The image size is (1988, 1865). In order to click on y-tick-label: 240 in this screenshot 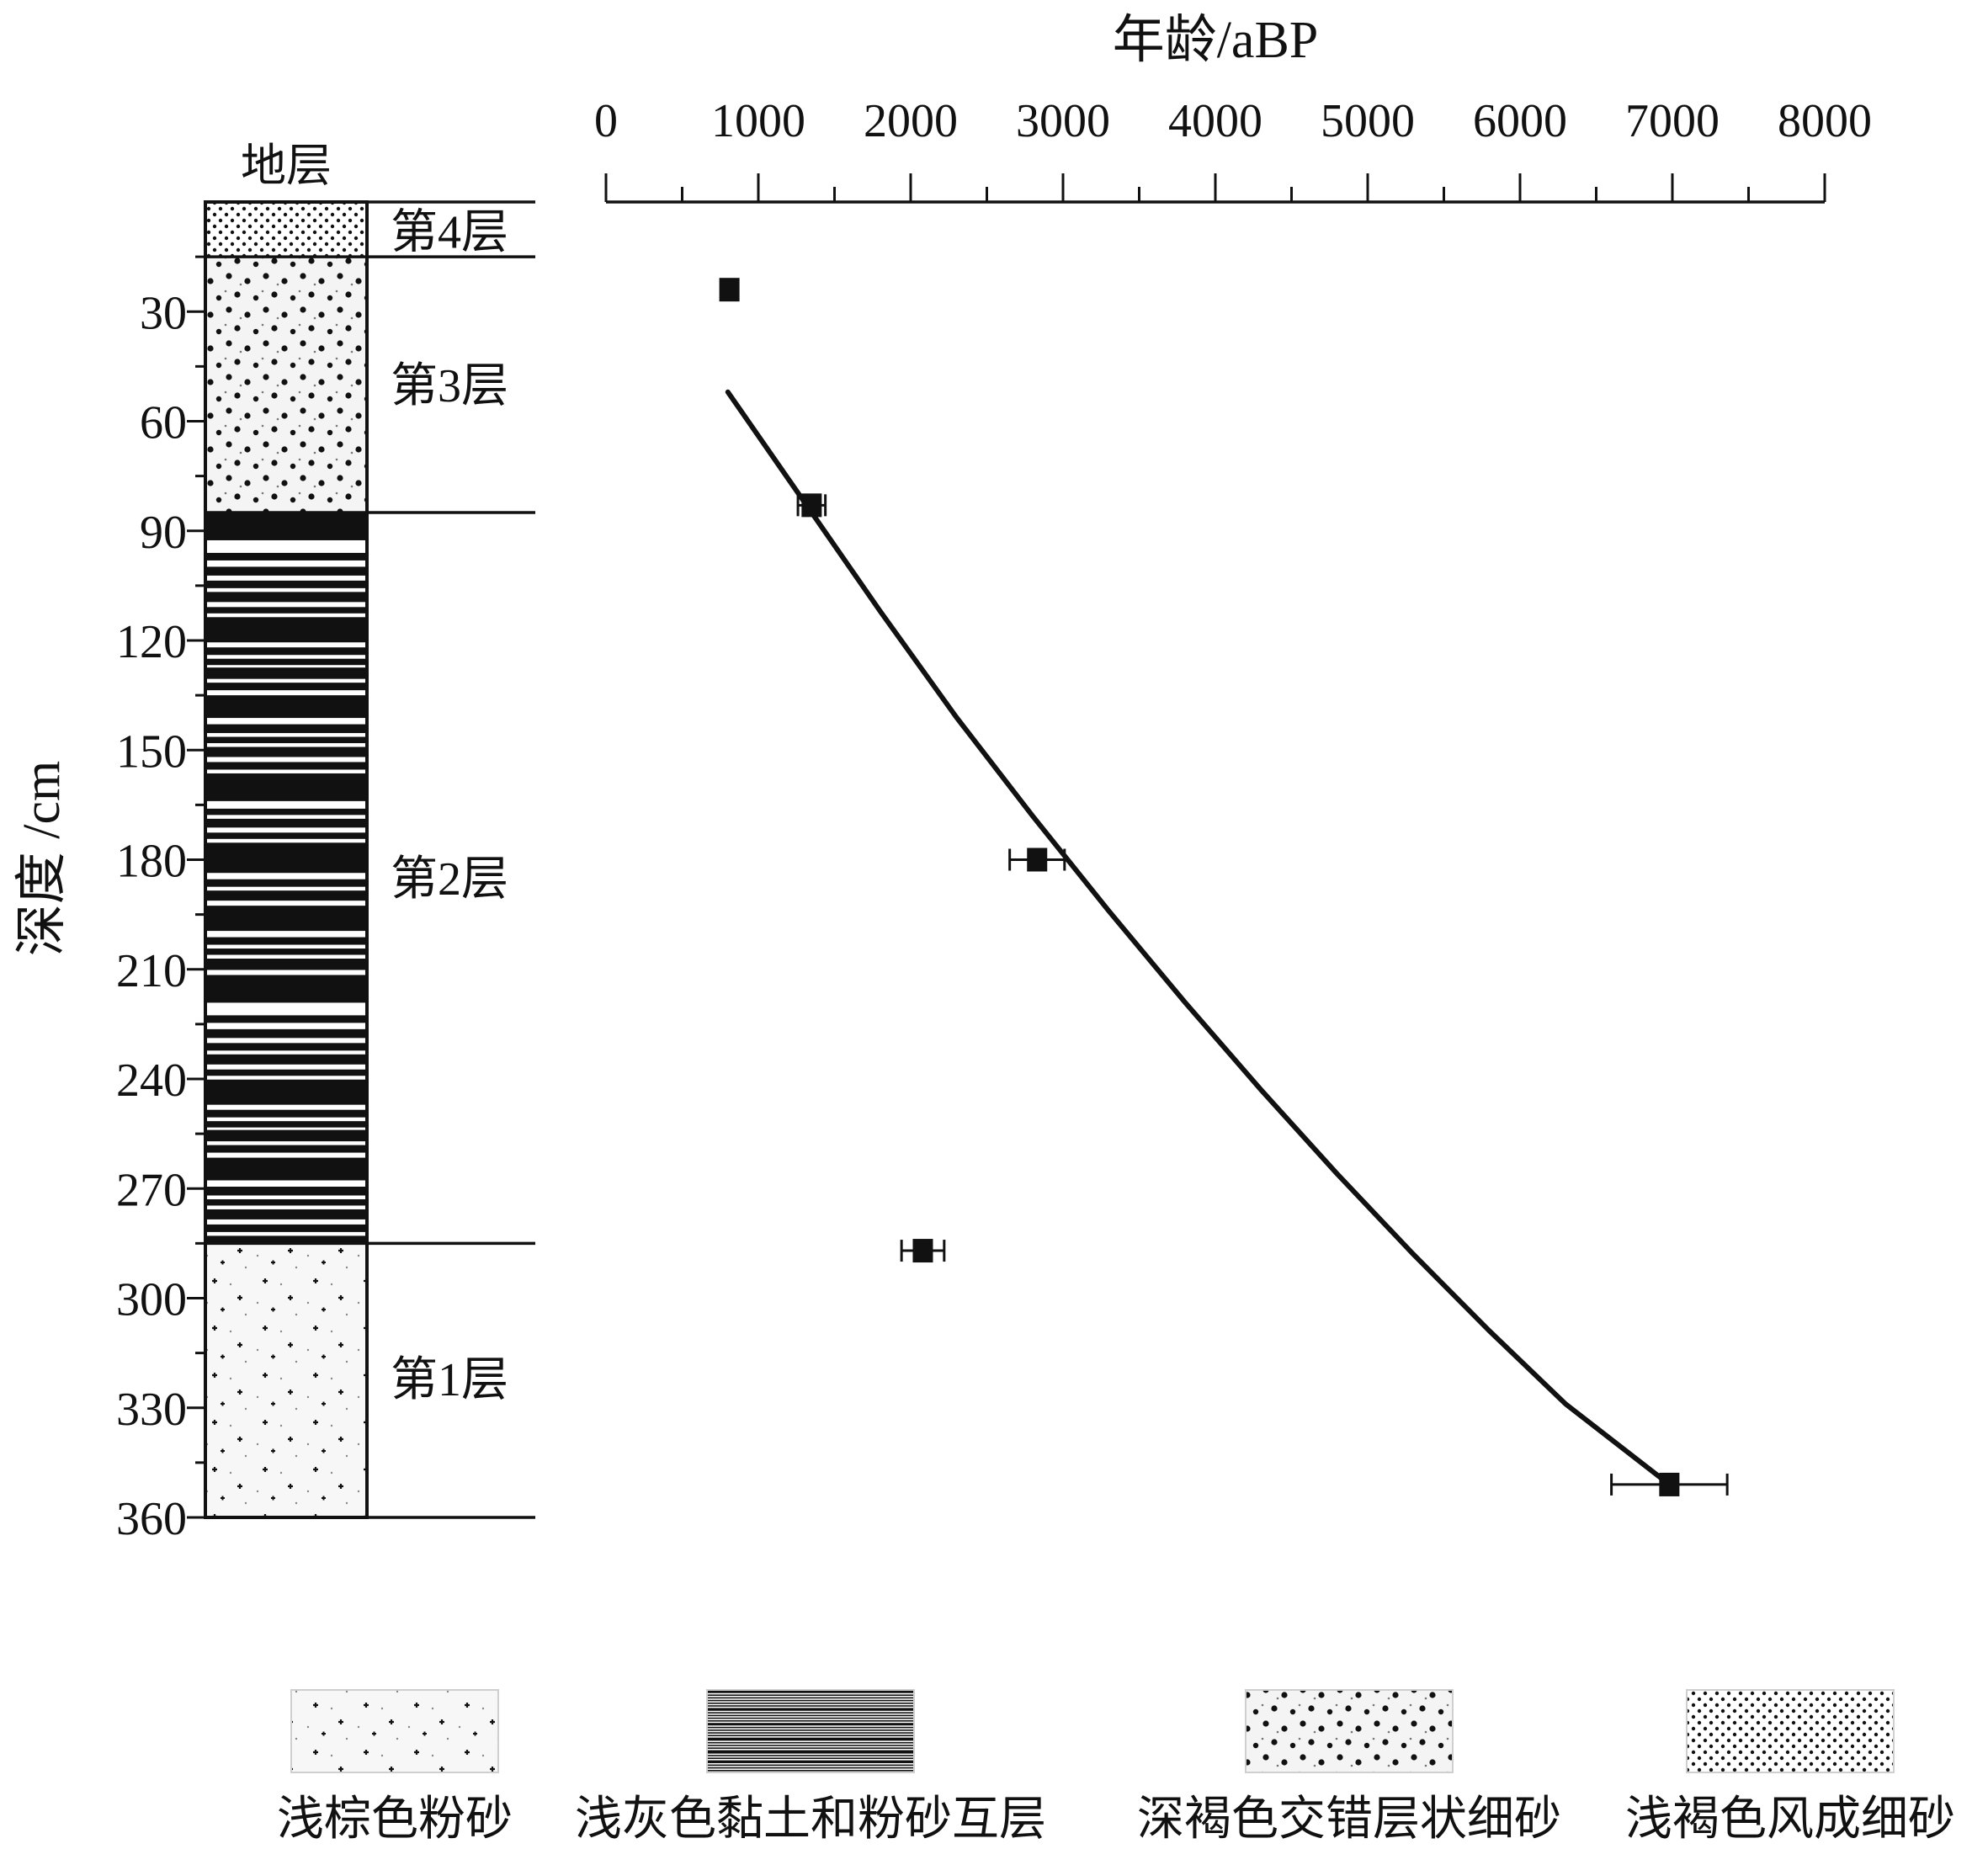, I will do `click(151, 1081)`.